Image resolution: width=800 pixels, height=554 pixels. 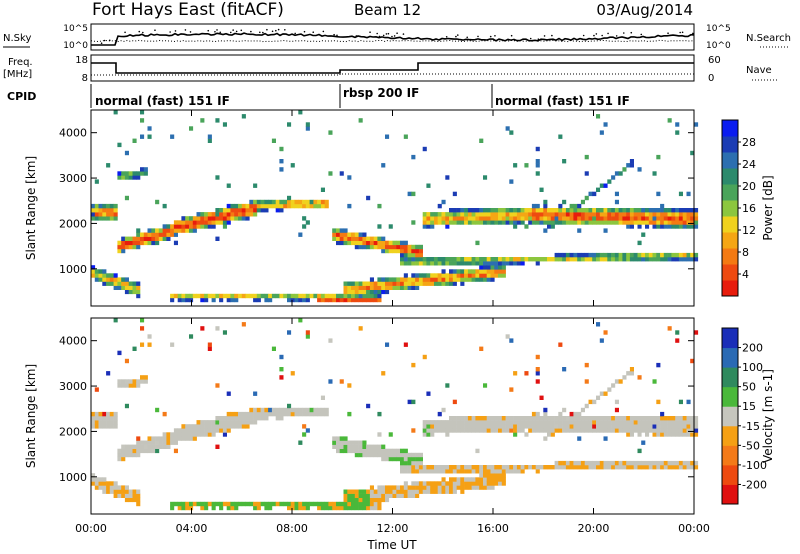 What do you see at coordinates (162, 101) in the screenshot?
I see `cpid-segment-1: normal (fast) 151 IF` at bounding box center [162, 101].